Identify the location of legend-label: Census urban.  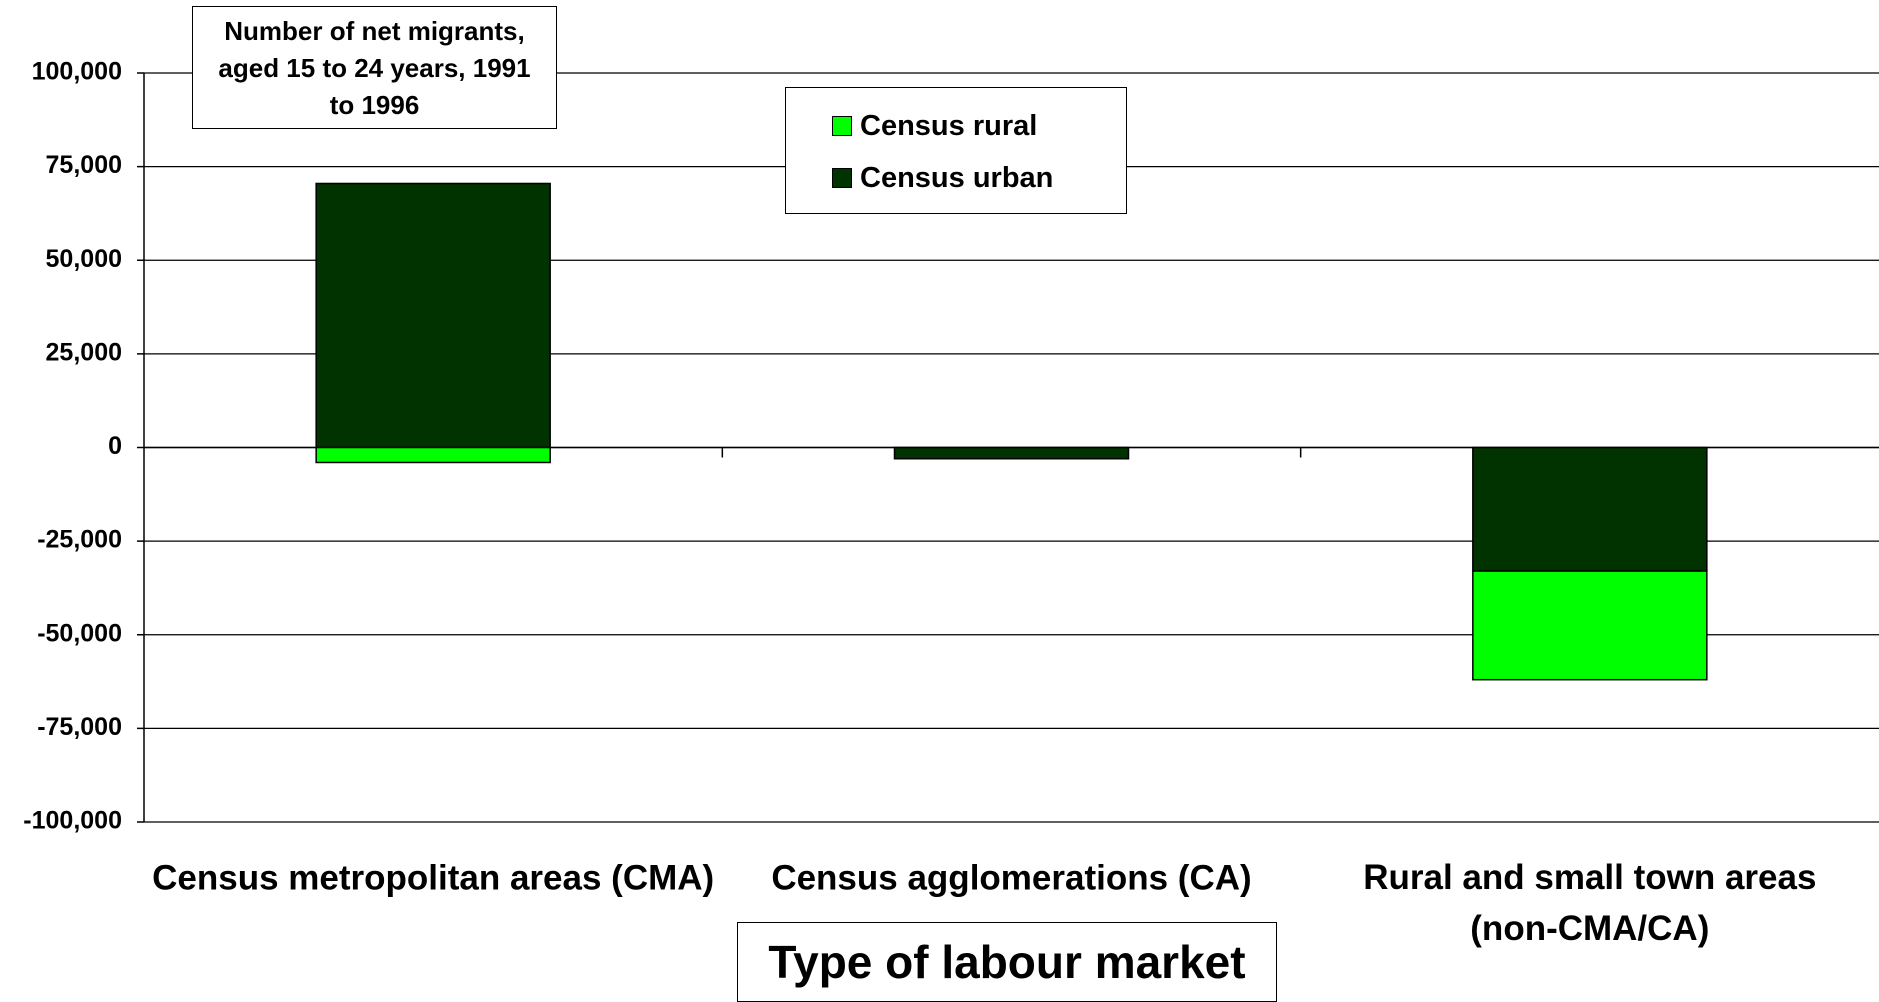
(957, 177).